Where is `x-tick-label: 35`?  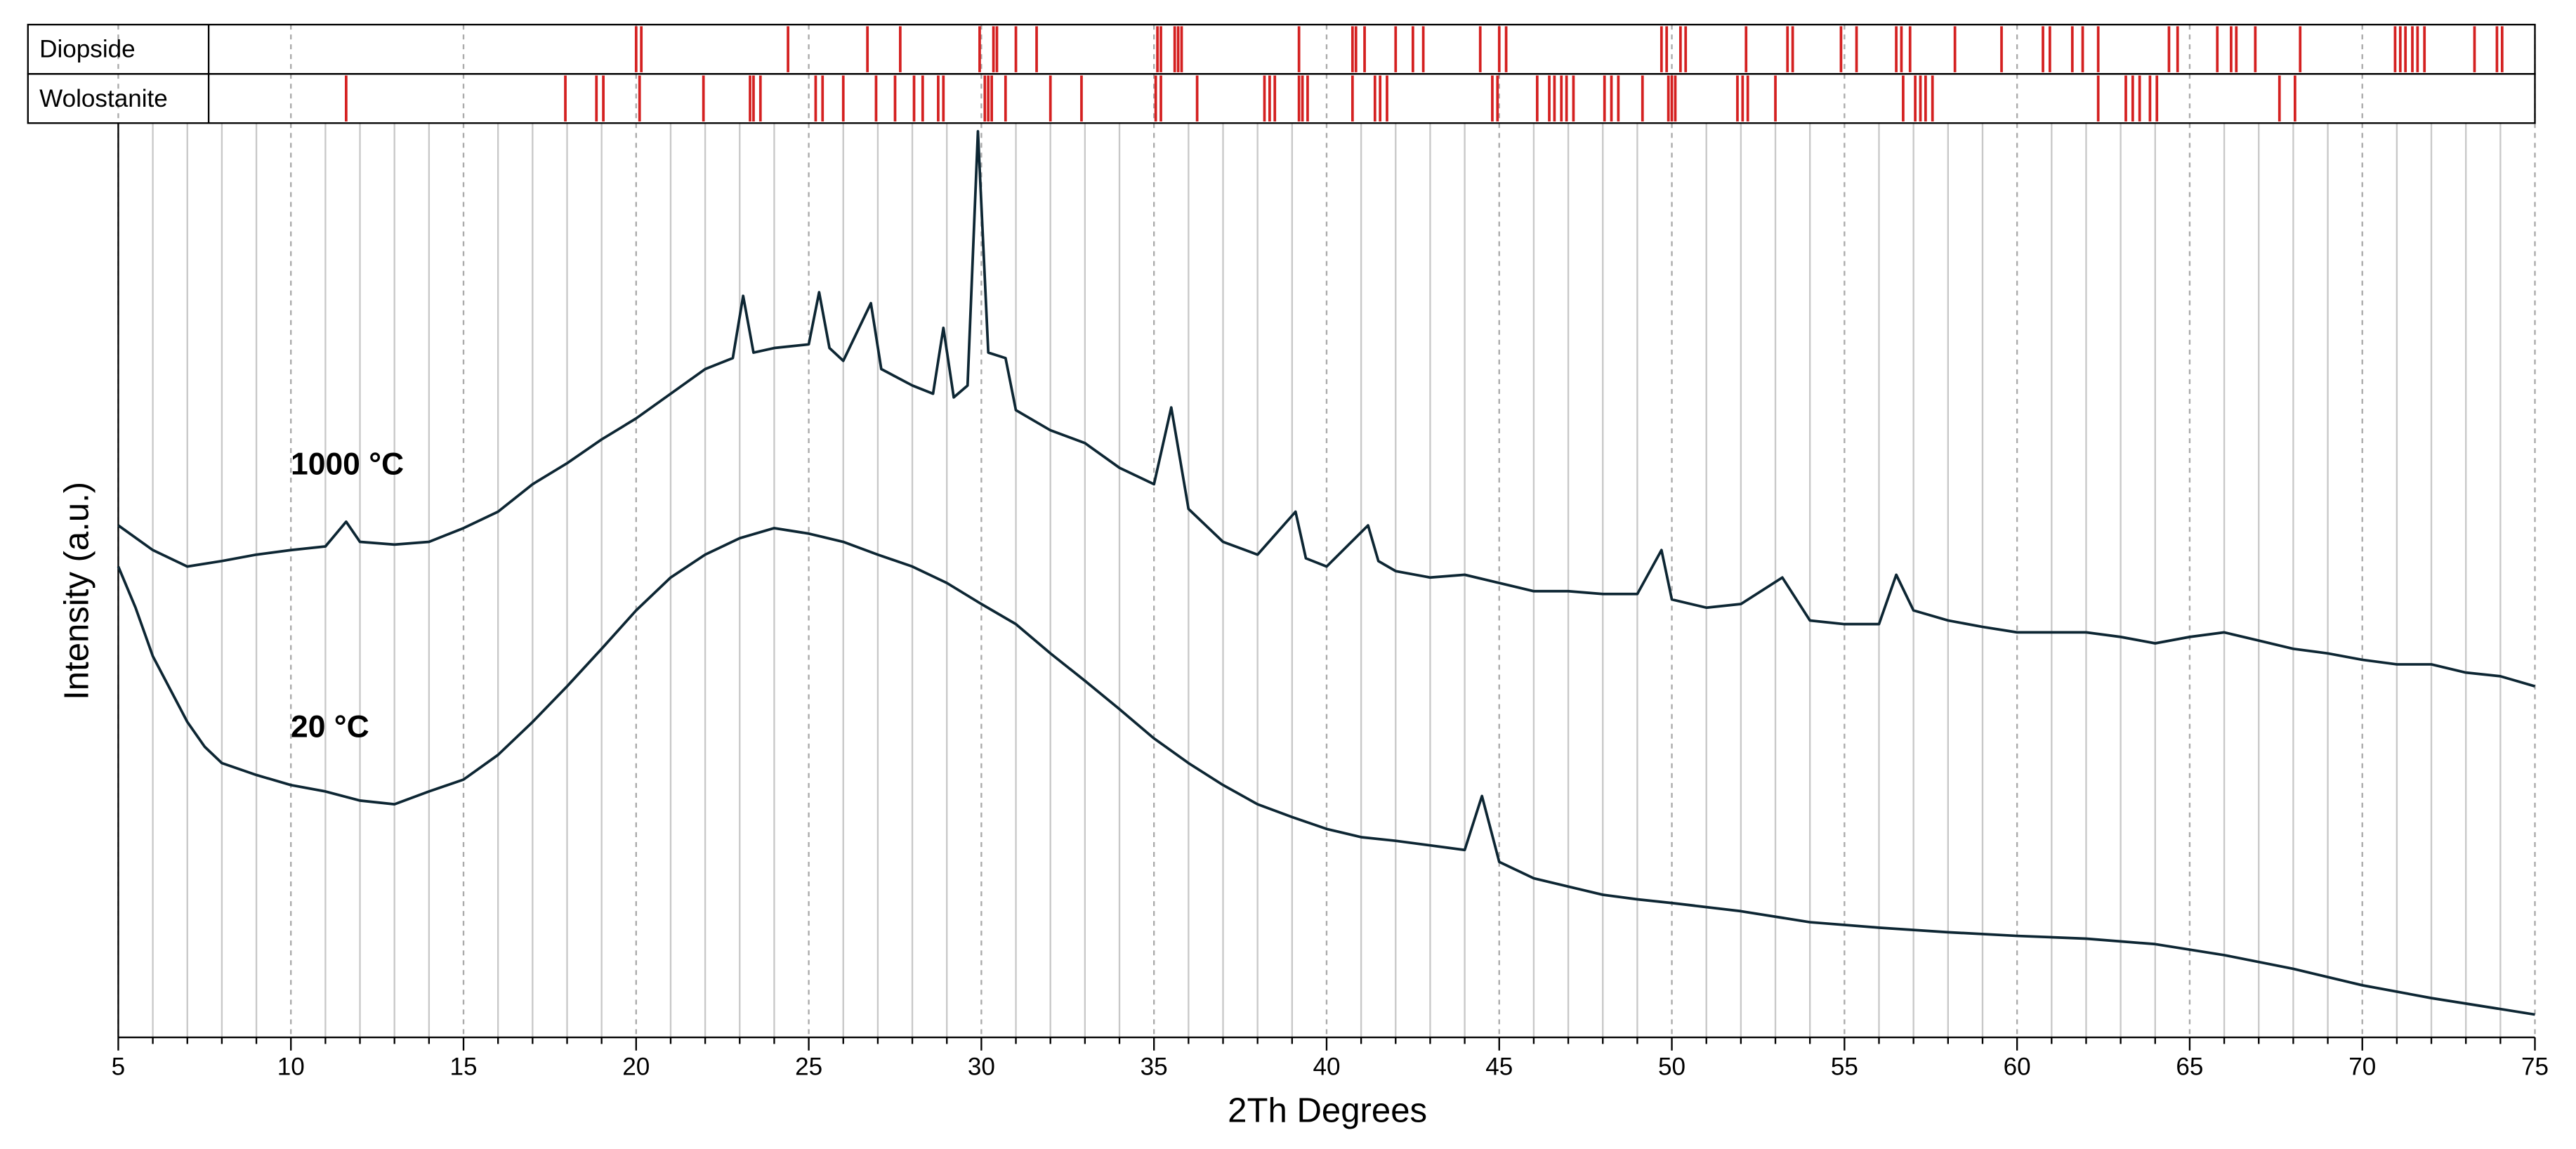 x-tick-label: 35 is located at coordinates (1154, 1067).